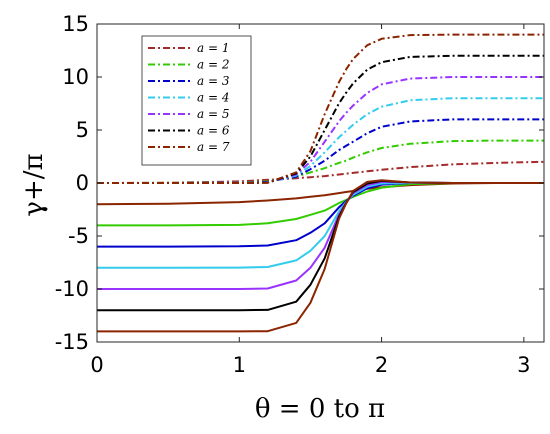  Describe the element at coordinates (239, 365) in the screenshot. I see `x-tick-label: 1` at that location.